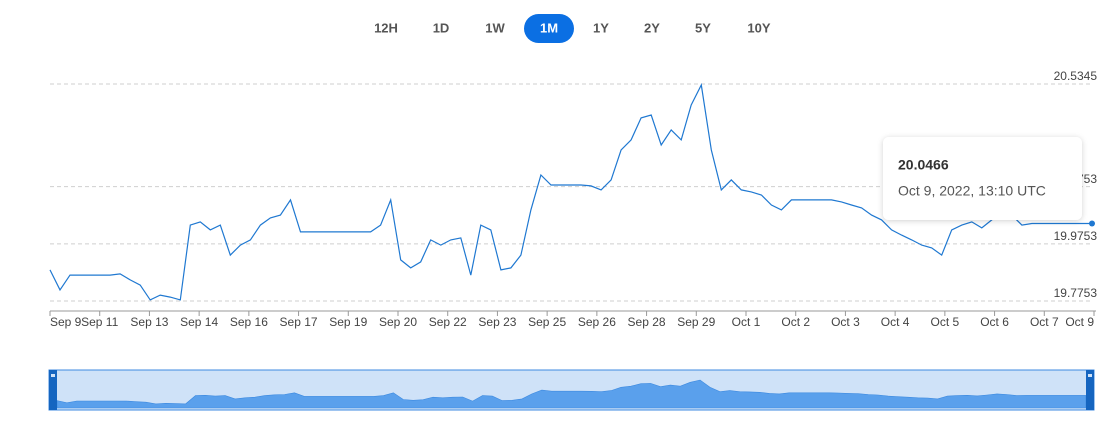  I want to click on range-button-label: 2Y, so click(652, 27).